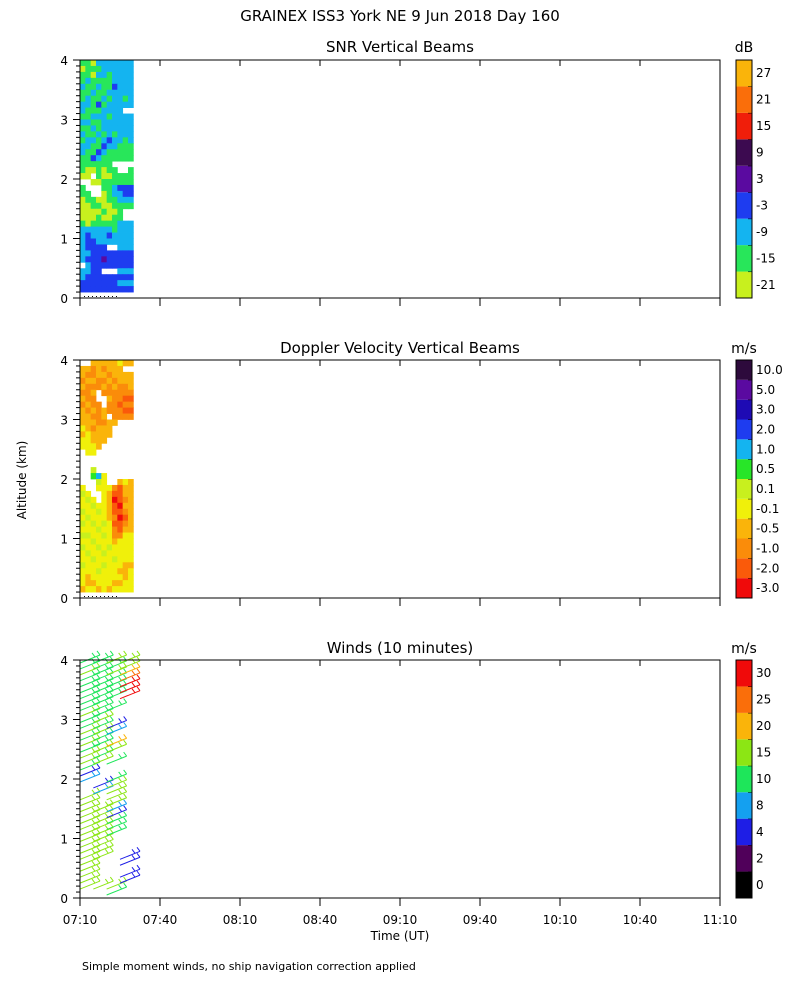 Image resolution: width=800 pixels, height=1000 pixels. What do you see at coordinates (744, 48) in the screenshot?
I see `snr-colorbar-unit: dB` at bounding box center [744, 48].